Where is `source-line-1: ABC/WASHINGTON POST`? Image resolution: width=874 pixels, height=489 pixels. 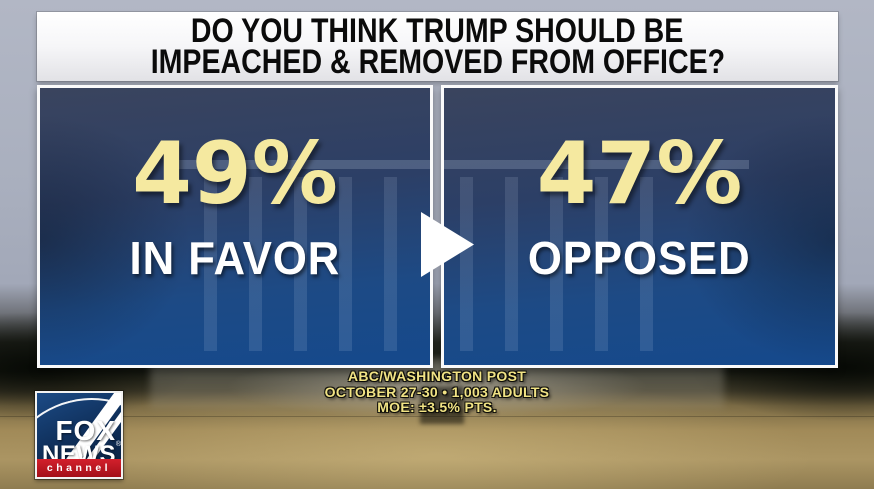 source-line-1: ABC/WASHINGTON POST is located at coordinates (437, 376).